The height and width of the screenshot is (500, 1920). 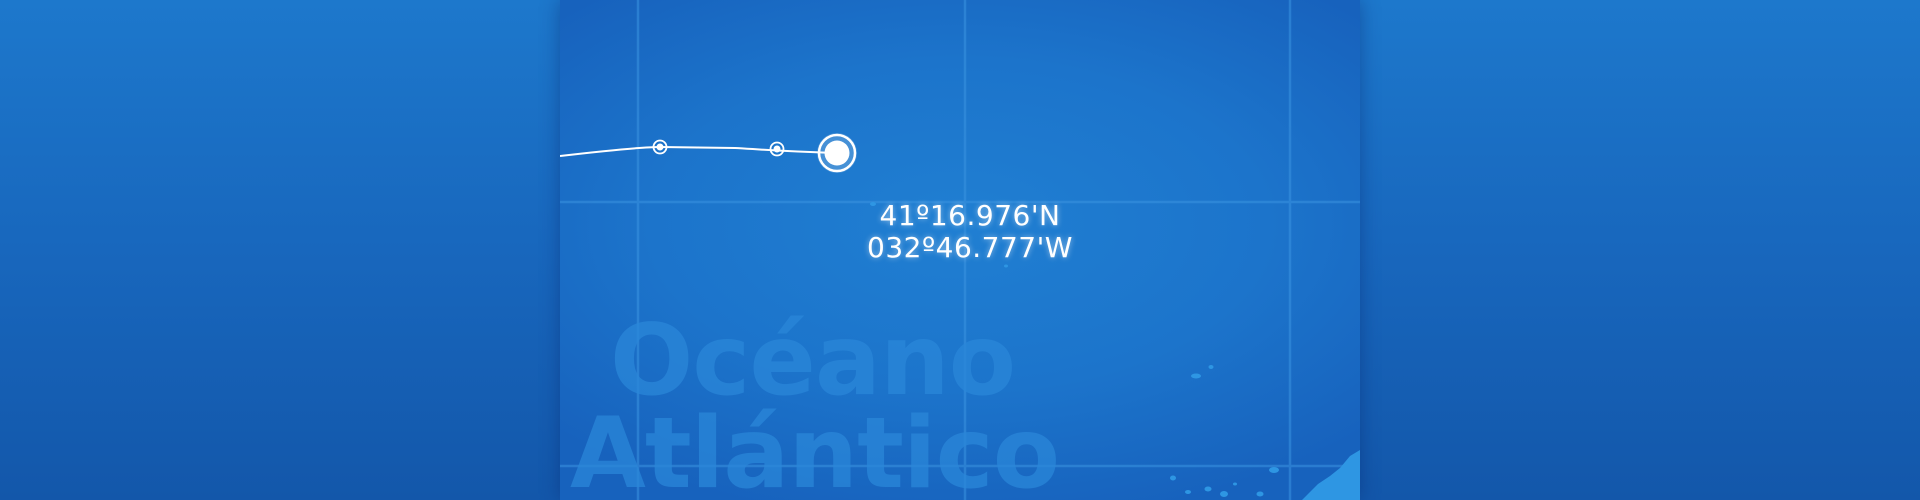 I want to click on coastline, so click(x=1331, y=475).